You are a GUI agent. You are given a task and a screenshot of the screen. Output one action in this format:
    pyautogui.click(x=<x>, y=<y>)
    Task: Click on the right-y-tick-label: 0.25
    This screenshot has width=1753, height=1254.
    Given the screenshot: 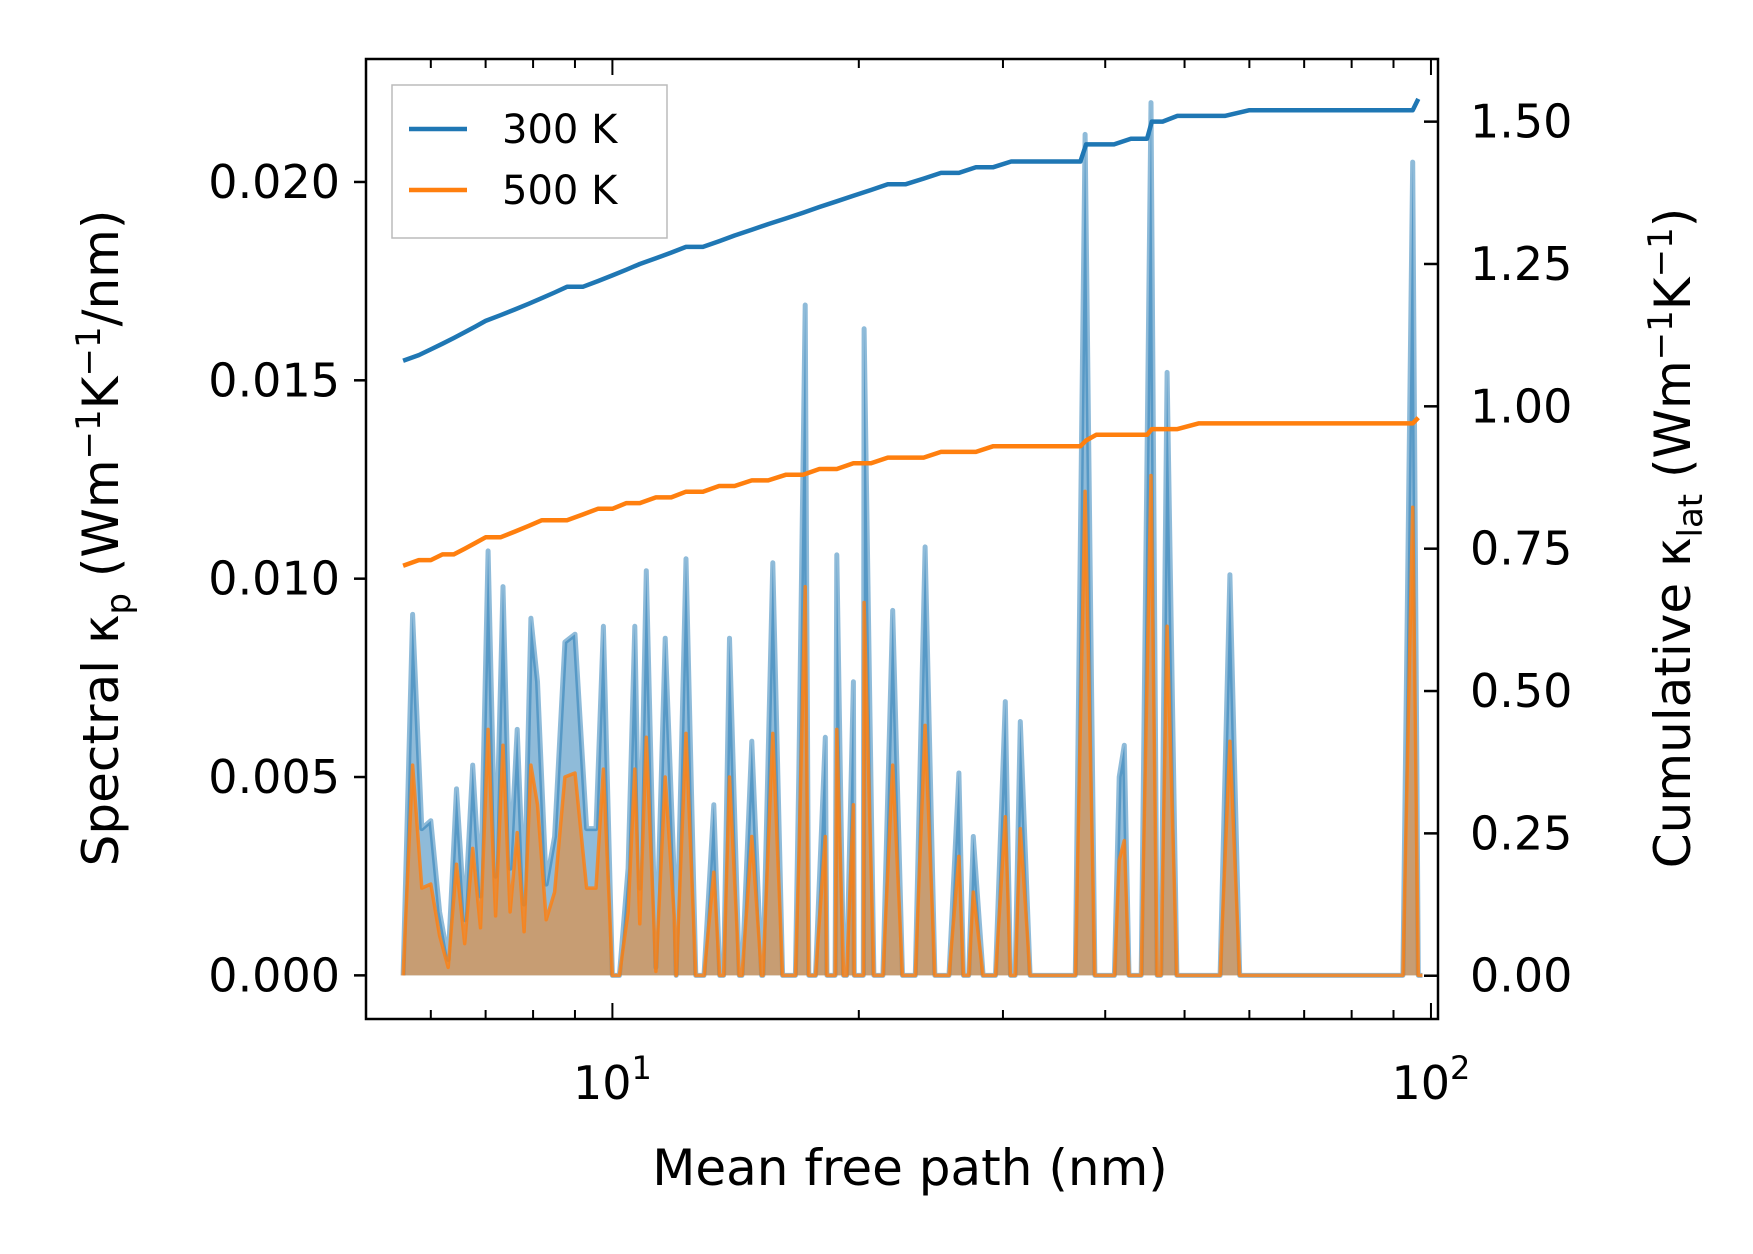 What is the action you would take?
    pyautogui.click(x=1521, y=833)
    